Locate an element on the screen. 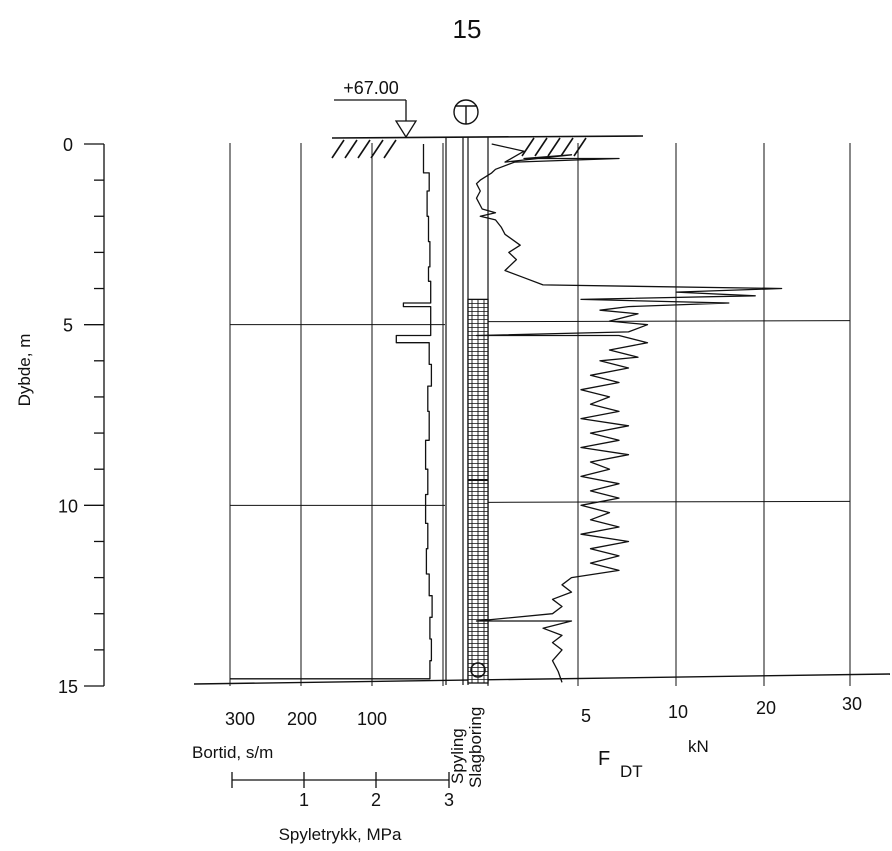  depth-tick-label: 0 is located at coordinates (68, 145).